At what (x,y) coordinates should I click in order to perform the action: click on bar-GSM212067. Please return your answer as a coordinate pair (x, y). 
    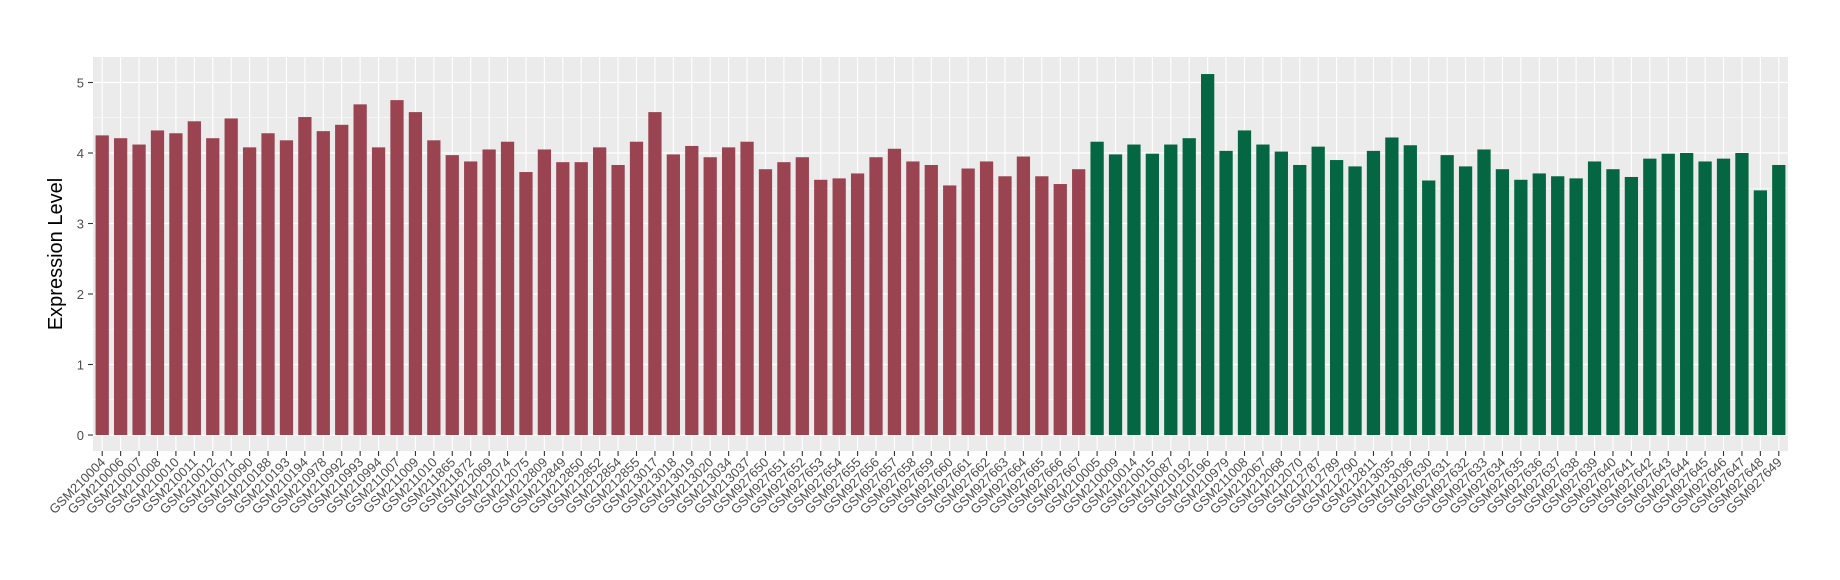
    Looking at the image, I should click on (1263, 290).